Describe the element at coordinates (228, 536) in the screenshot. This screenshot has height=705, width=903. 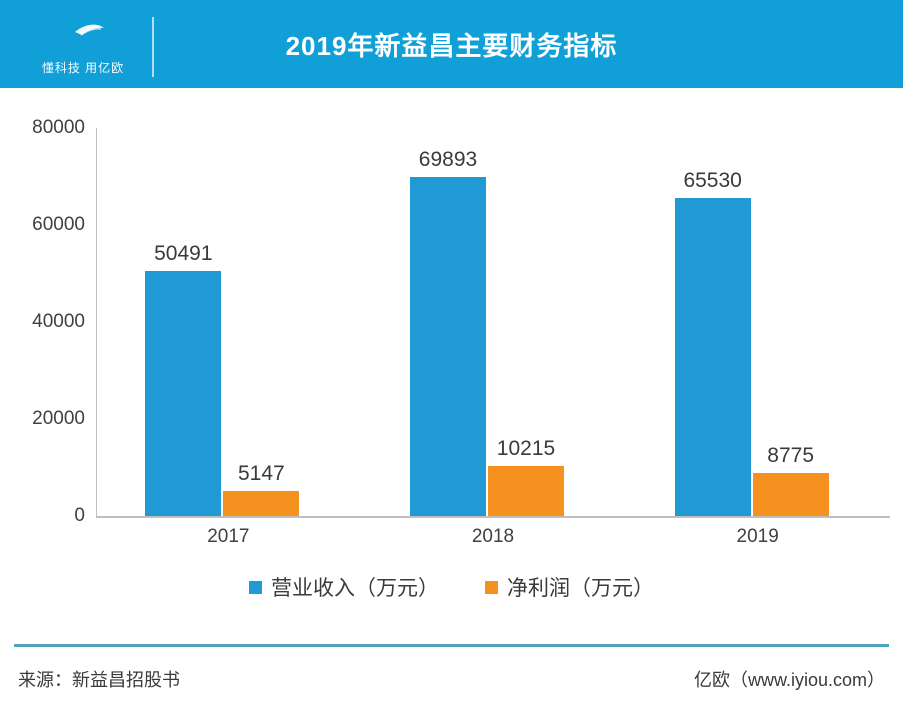
I see `x-axis-tick-label: 2017` at that location.